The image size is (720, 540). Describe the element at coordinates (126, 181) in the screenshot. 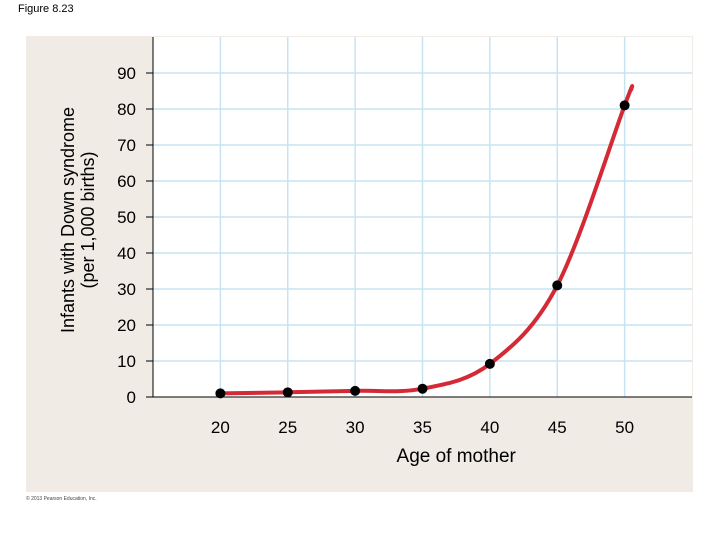

I see `y-tick-label: 60` at that location.